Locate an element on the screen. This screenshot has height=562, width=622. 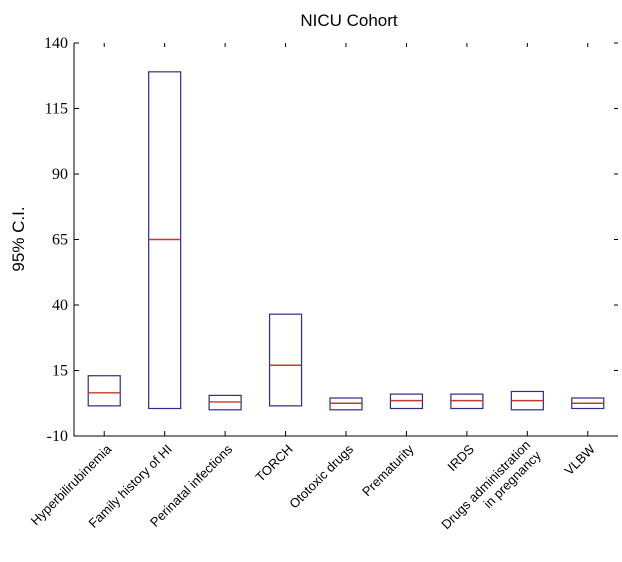
x-tick-label-line: IRDS is located at coordinates (460, 457).